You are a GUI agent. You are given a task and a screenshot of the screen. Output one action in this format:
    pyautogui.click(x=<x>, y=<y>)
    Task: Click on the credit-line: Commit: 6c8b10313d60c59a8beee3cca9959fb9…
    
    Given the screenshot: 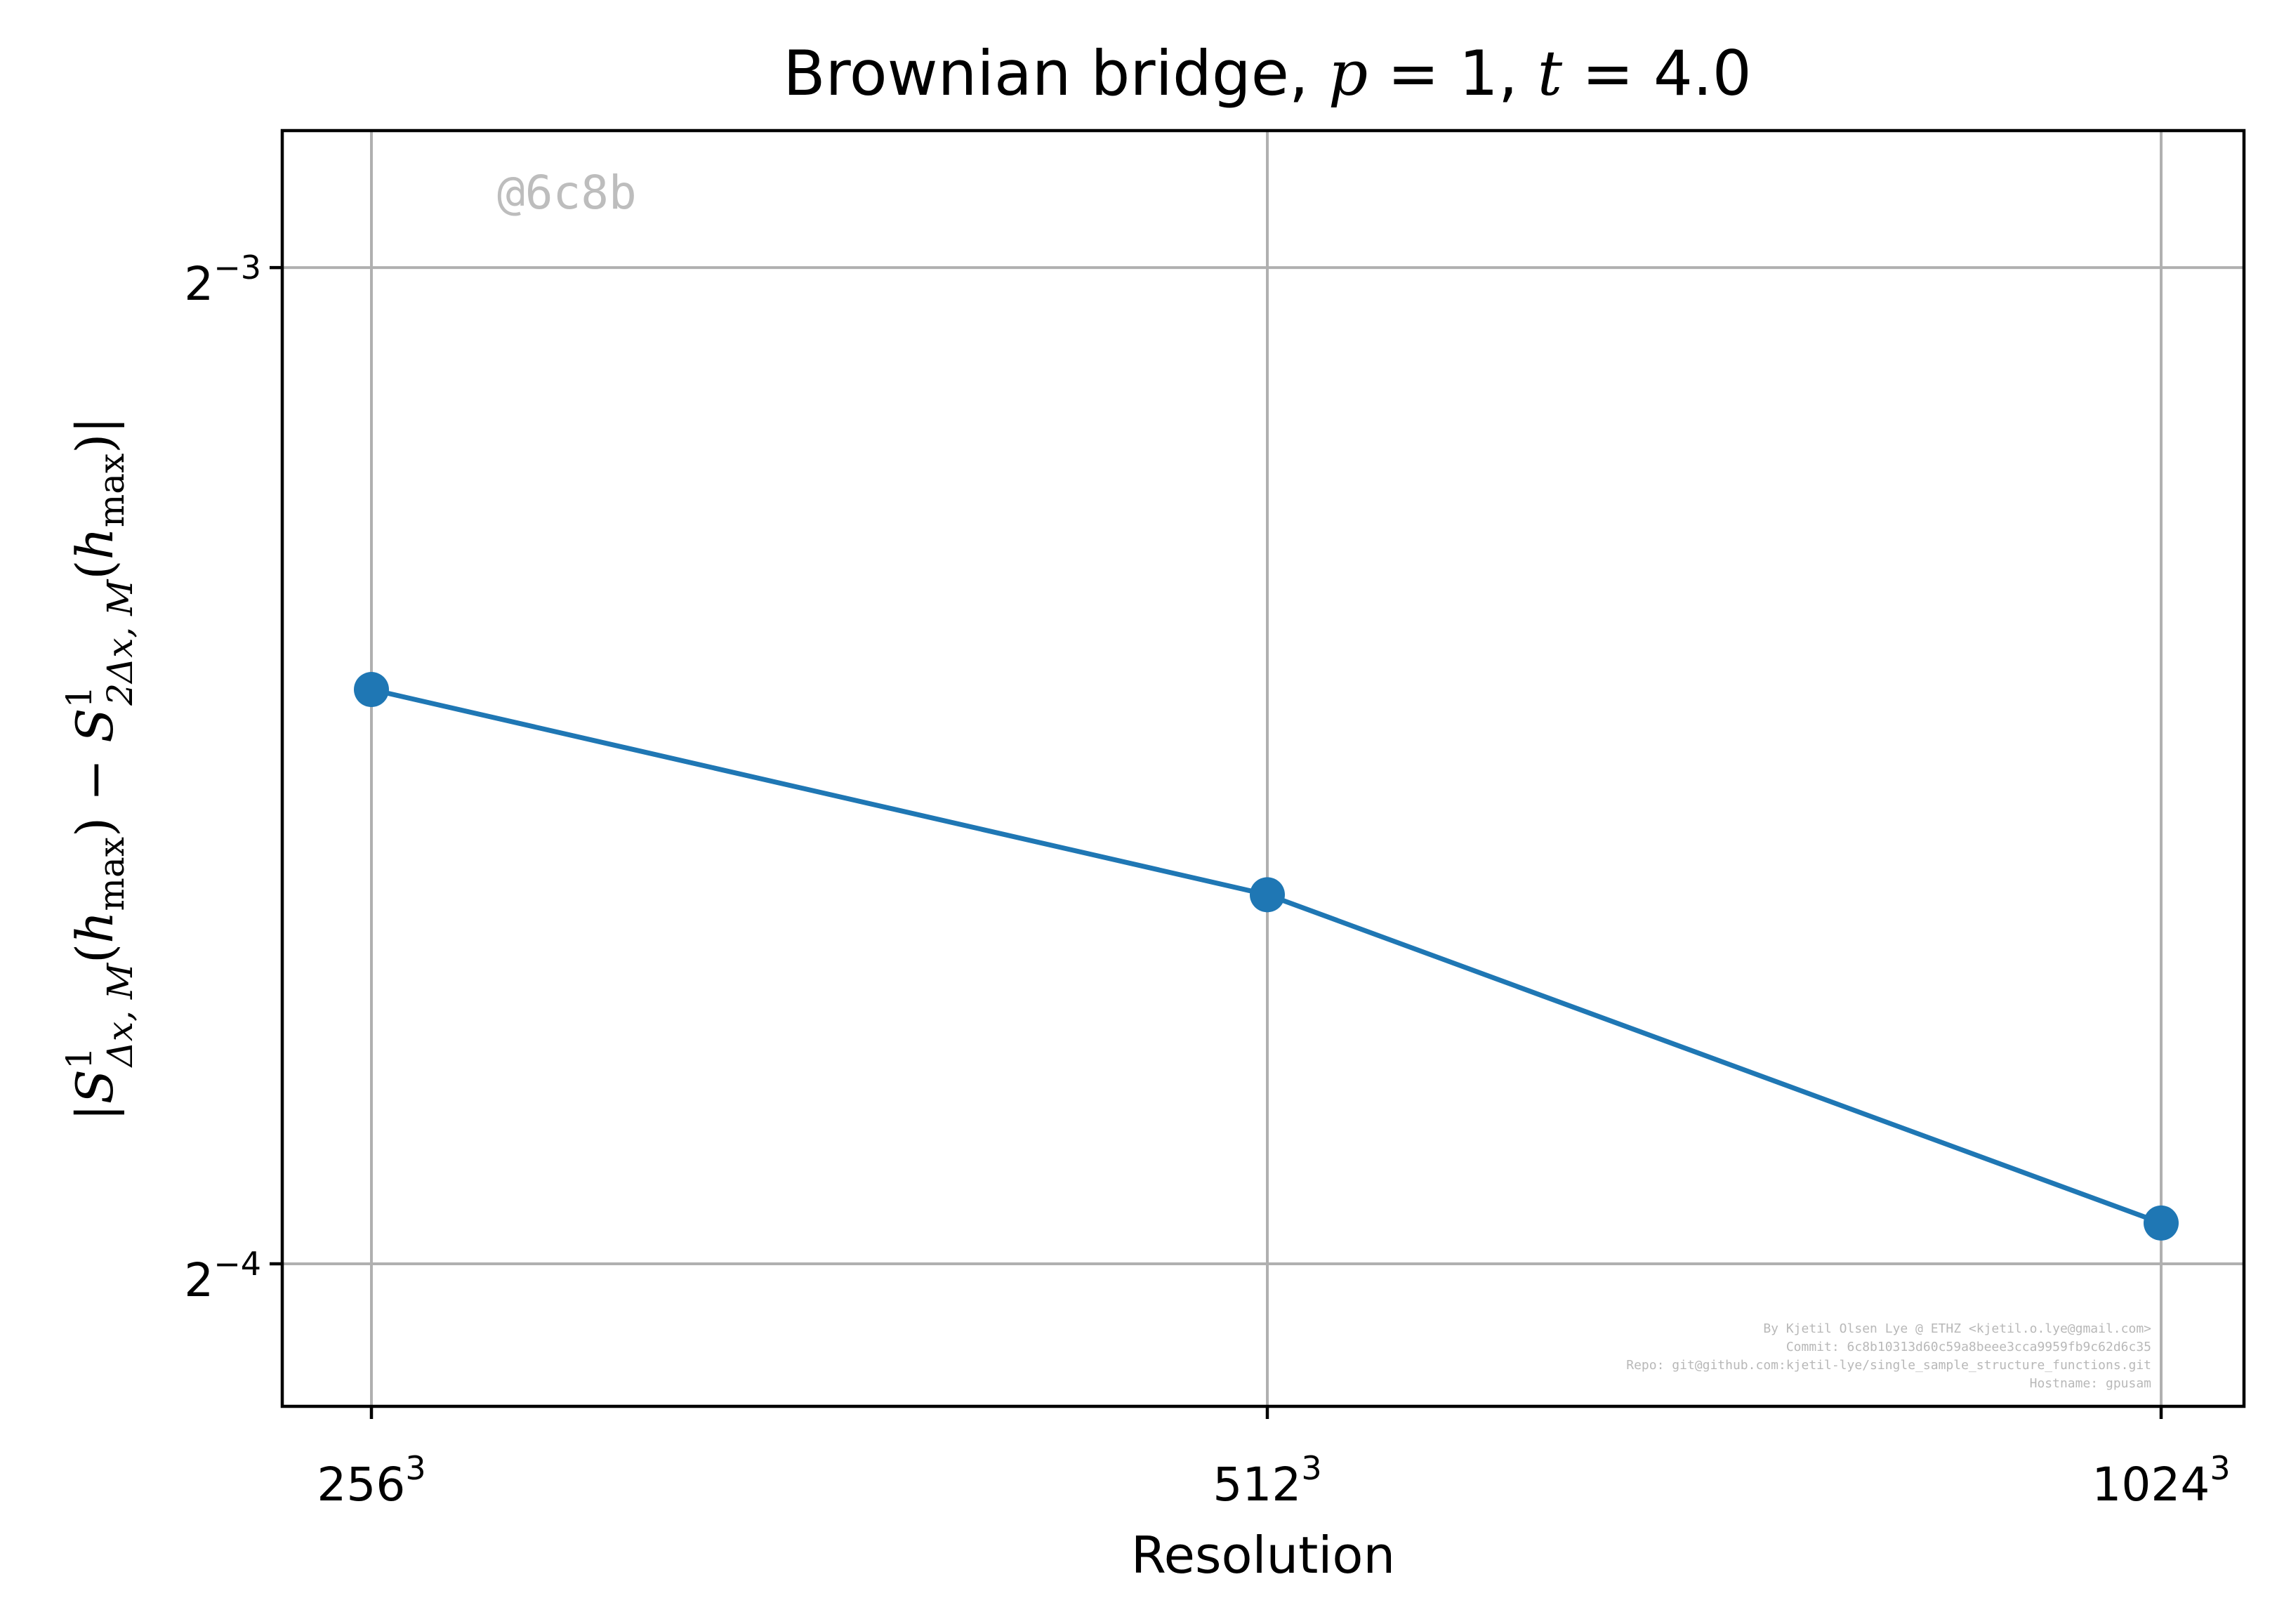 What is the action you would take?
    pyautogui.click(x=1969, y=1347)
    